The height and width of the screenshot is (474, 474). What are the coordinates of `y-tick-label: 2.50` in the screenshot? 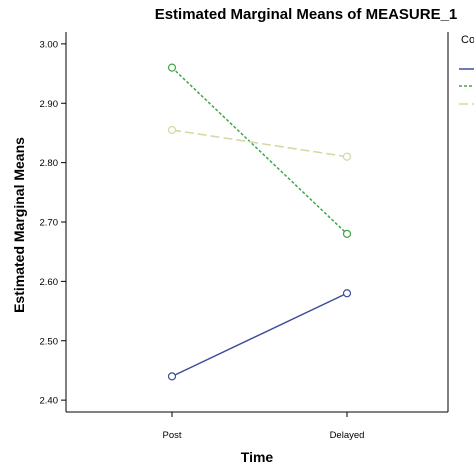 It's located at (49, 341).